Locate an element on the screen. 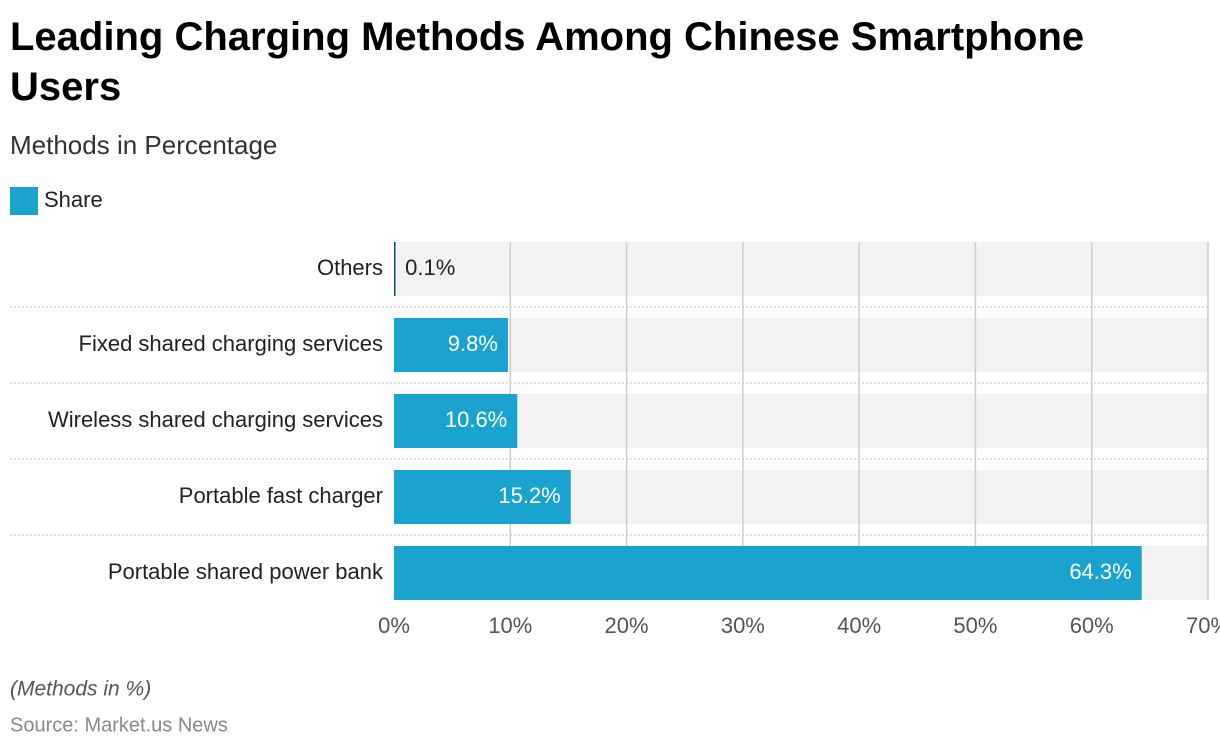  category-label: Portable shared power bank is located at coordinates (246, 571).